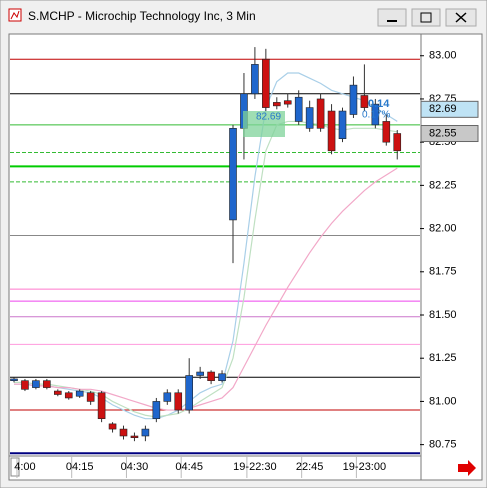 The height and width of the screenshot is (493, 487). I want to click on x-tick-label: 04:30, so click(135, 467).